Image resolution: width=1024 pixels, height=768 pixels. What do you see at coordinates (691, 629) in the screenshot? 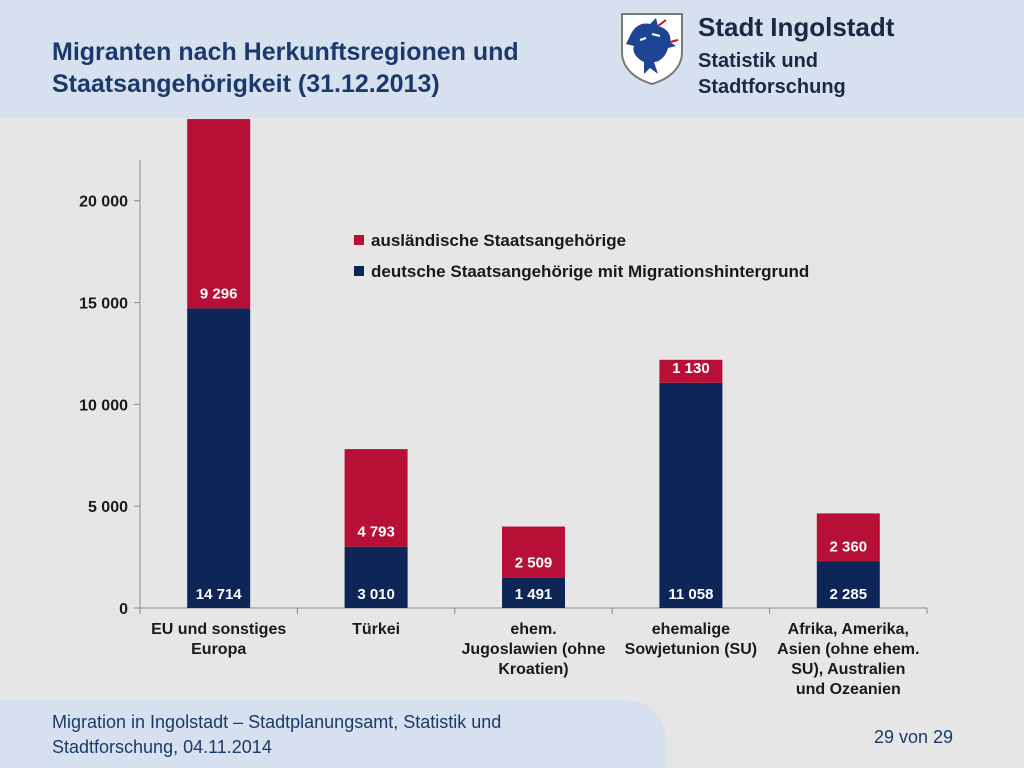
I see `x-category-label: ehemalige` at bounding box center [691, 629].